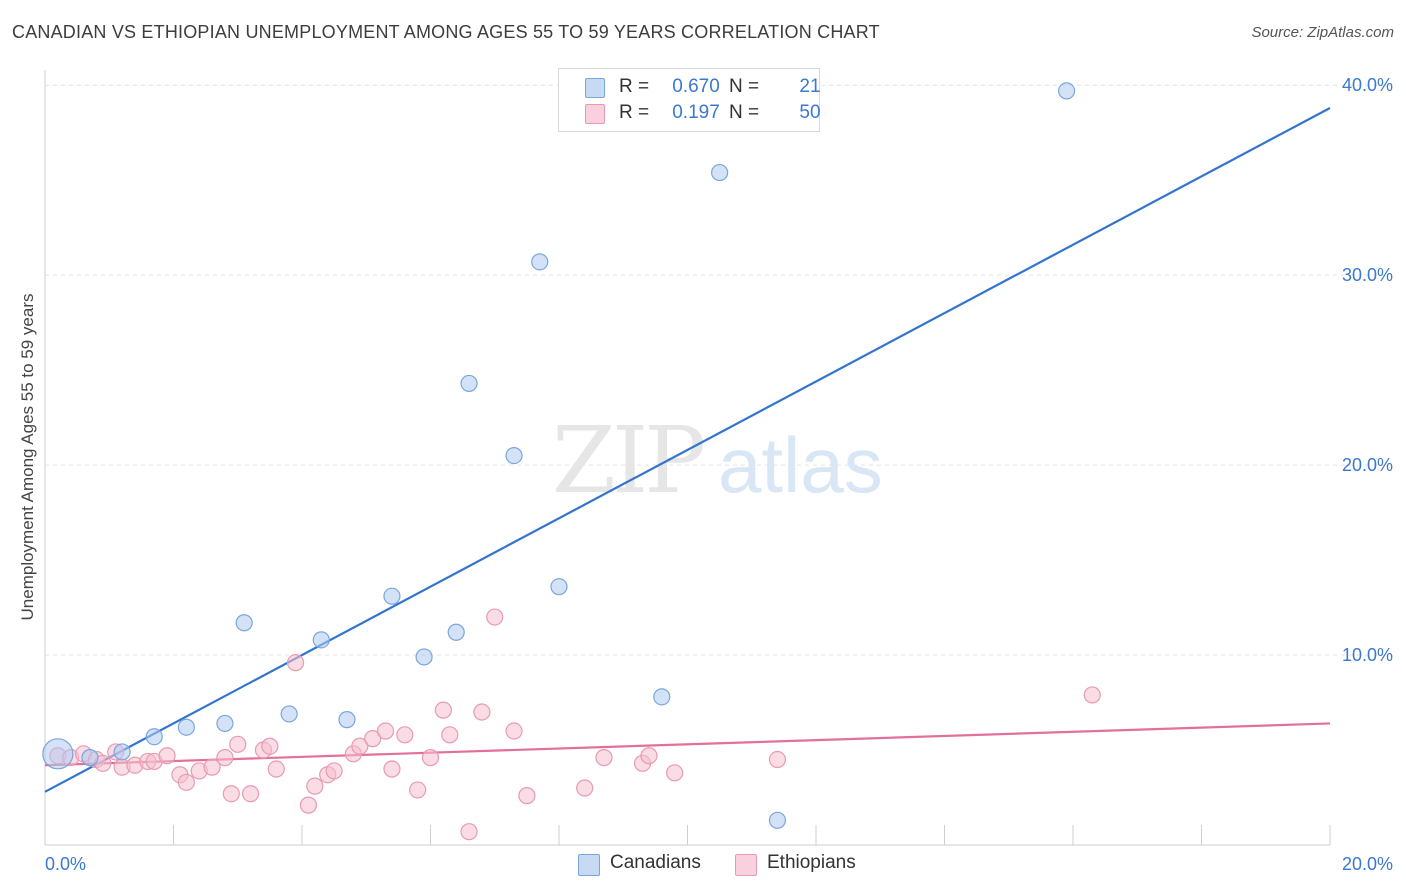  Describe the element at coordinates (627, 460) in the screenshot. I see `svg-text: ZIP` at that location.